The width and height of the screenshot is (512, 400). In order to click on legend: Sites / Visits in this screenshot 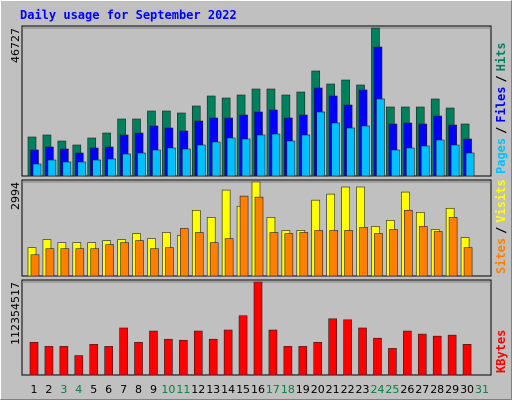, I will do `click(501, 226)`.